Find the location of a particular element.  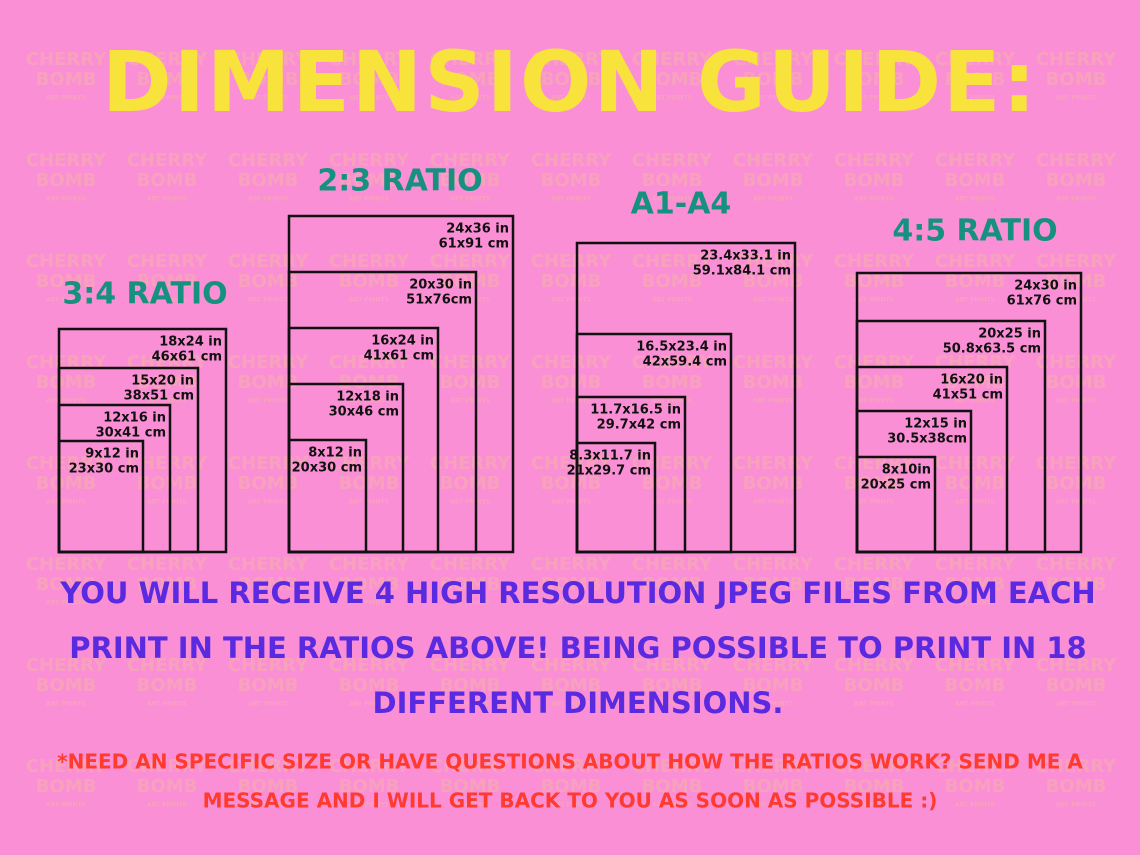

size-cm: 30x46 cm is located at coordinates (364, 412).